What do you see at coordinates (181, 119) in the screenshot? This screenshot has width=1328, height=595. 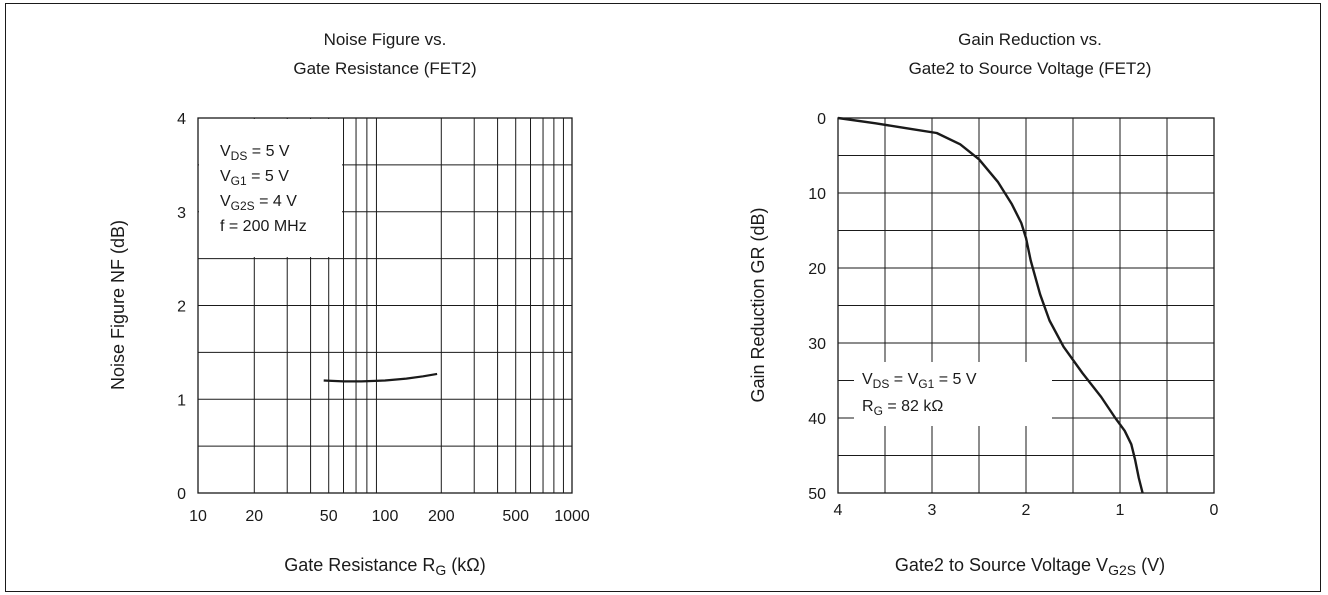 I see `y-tick-label: 4` at bounding box center [181, 119].